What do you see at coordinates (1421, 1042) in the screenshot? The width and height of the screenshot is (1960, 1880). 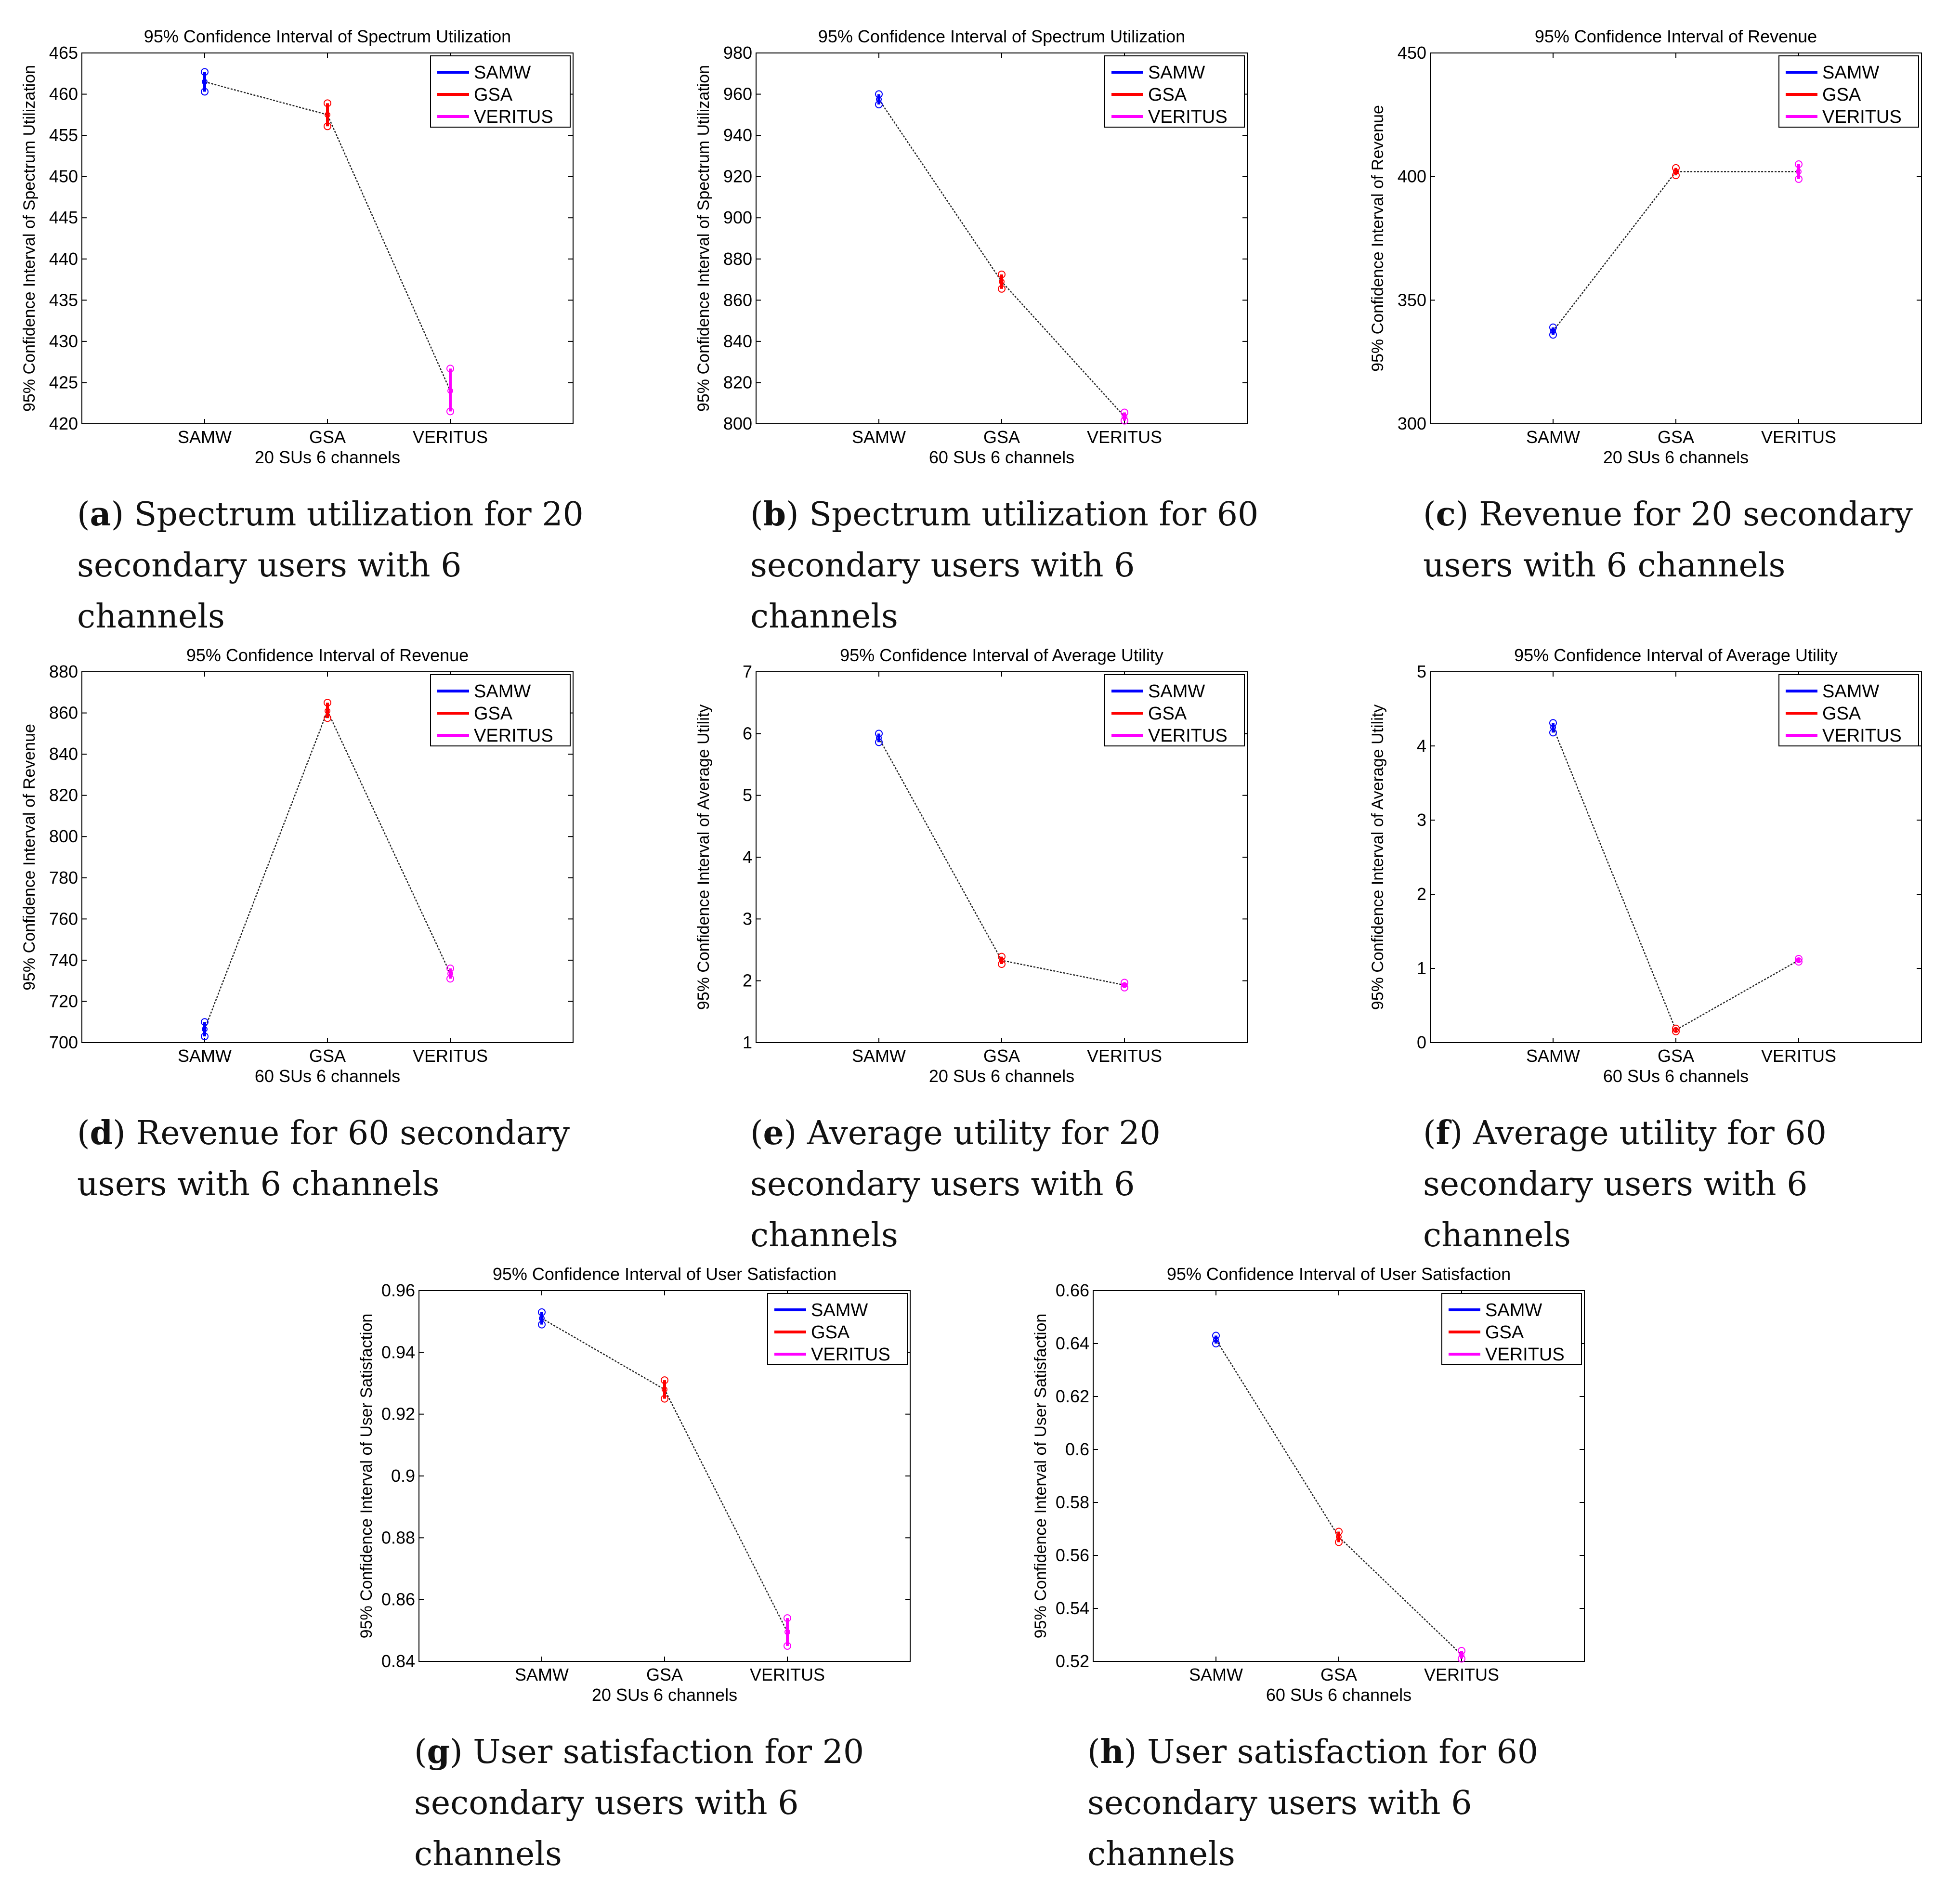 I see `y-tick-label: 0` at bounding box center [1421, 1042].